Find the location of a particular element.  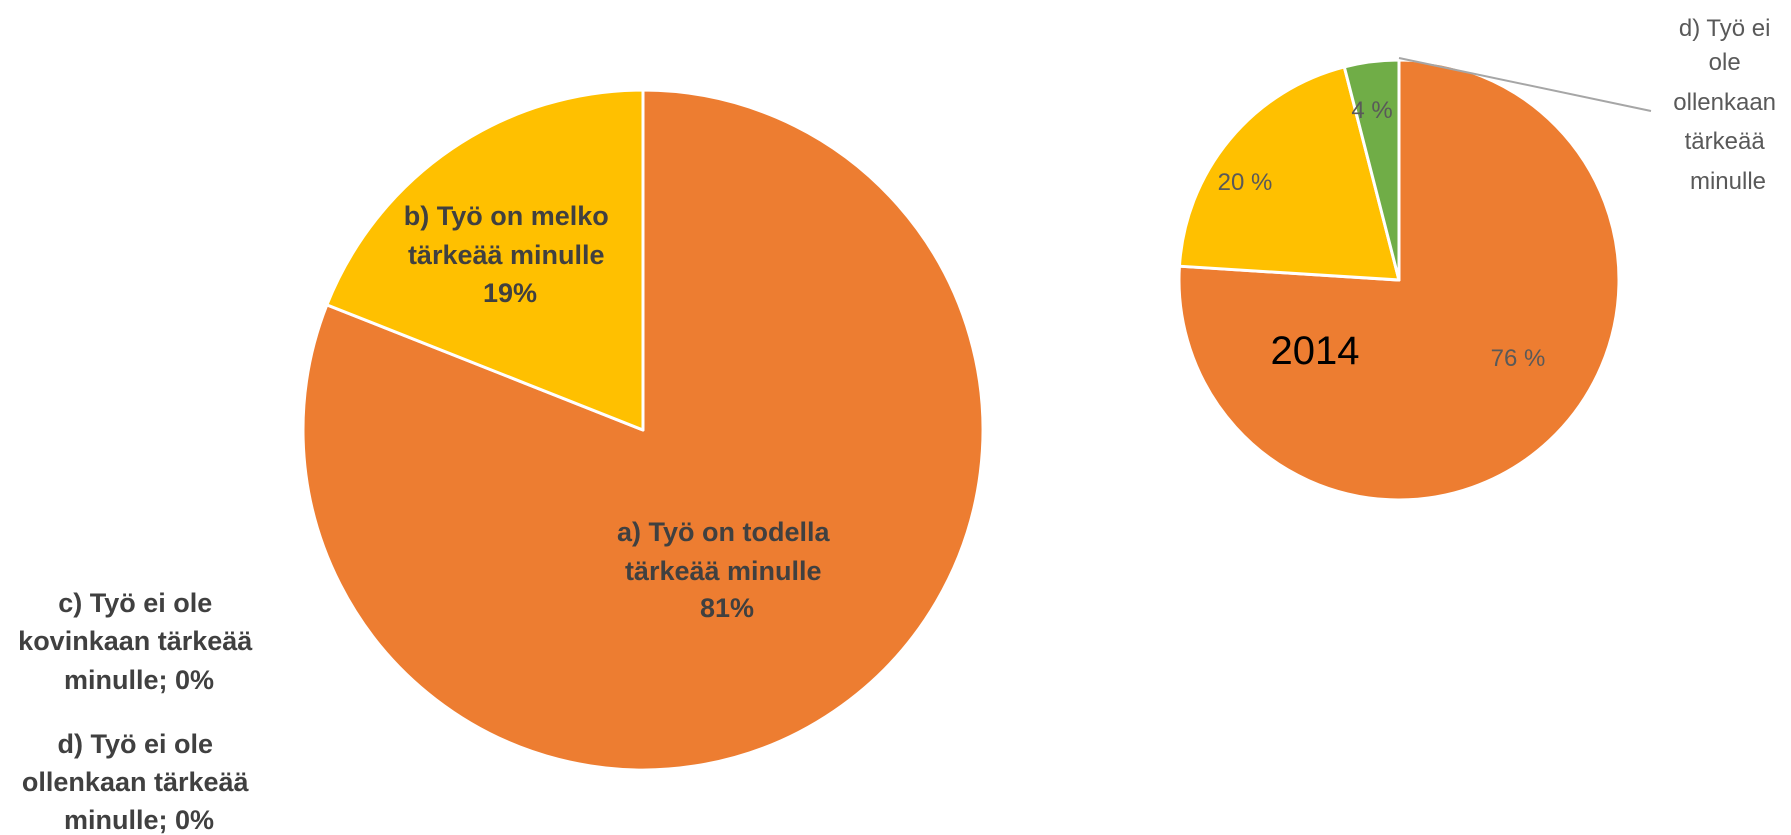

callout-line-1: d) Työ ei is located at coordinates (1725, 28).